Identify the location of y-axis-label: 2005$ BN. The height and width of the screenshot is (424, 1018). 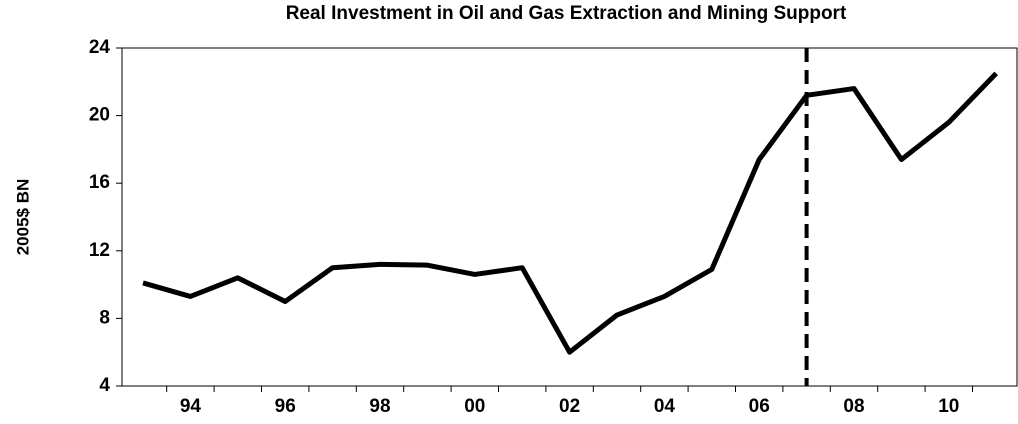
(22, 217).